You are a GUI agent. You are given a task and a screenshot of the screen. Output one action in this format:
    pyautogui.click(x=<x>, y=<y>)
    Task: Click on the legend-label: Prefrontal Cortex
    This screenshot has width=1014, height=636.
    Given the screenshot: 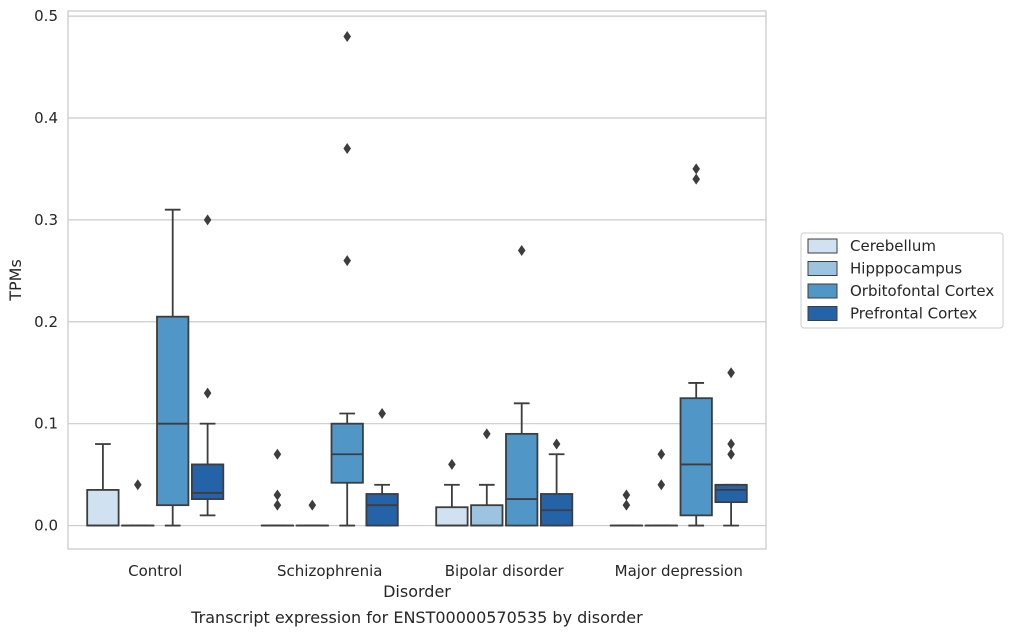 What is the action you would take?
    pyautogui.click(x=913, y=314)
    